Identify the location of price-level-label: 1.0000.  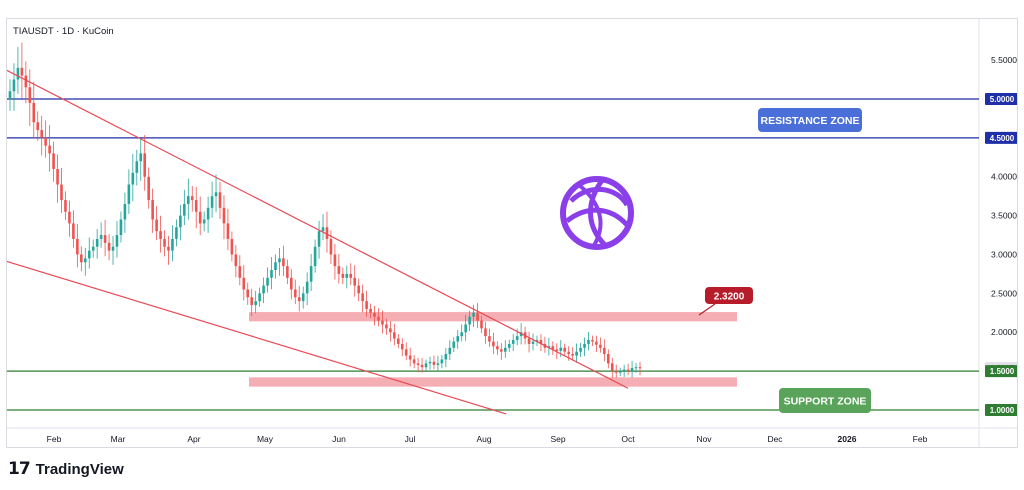
(1002, 410).